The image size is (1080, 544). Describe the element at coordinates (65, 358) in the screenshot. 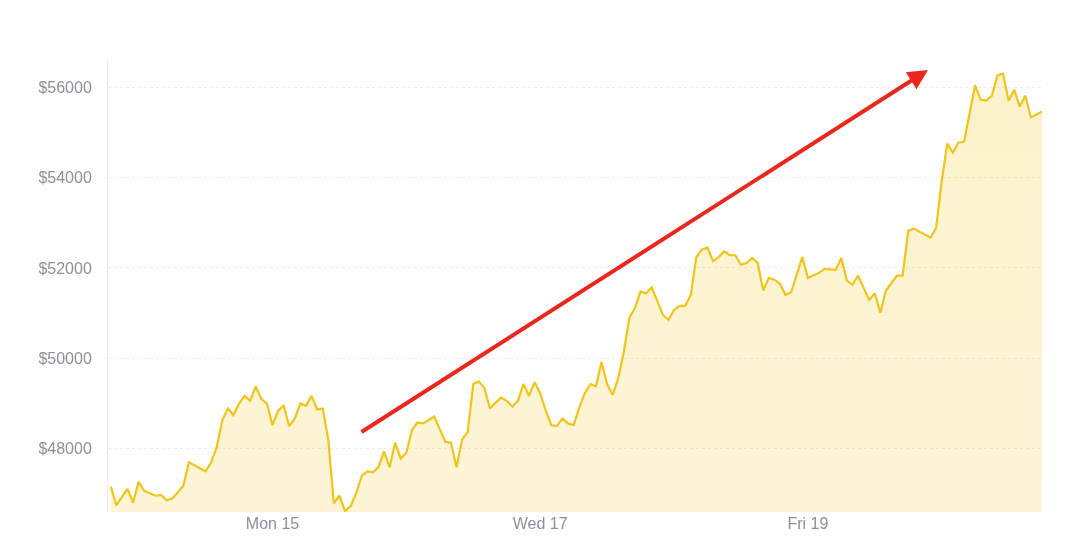

I see `y-tick-label: $50000` at that location.